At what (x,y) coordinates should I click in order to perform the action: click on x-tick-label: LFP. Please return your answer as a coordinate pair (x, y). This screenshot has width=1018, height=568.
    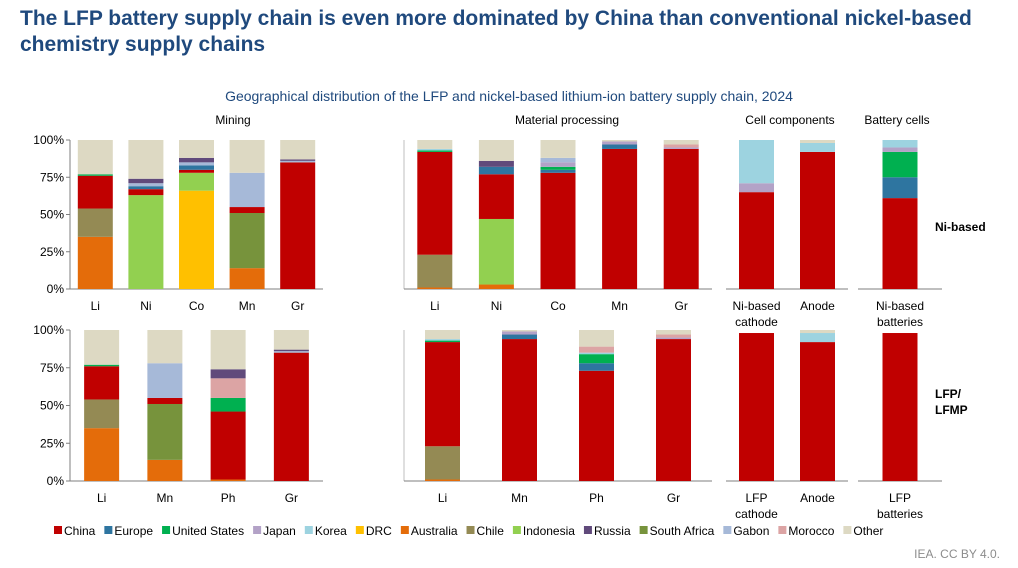
    Looking at the image, I should click on (756, 498).